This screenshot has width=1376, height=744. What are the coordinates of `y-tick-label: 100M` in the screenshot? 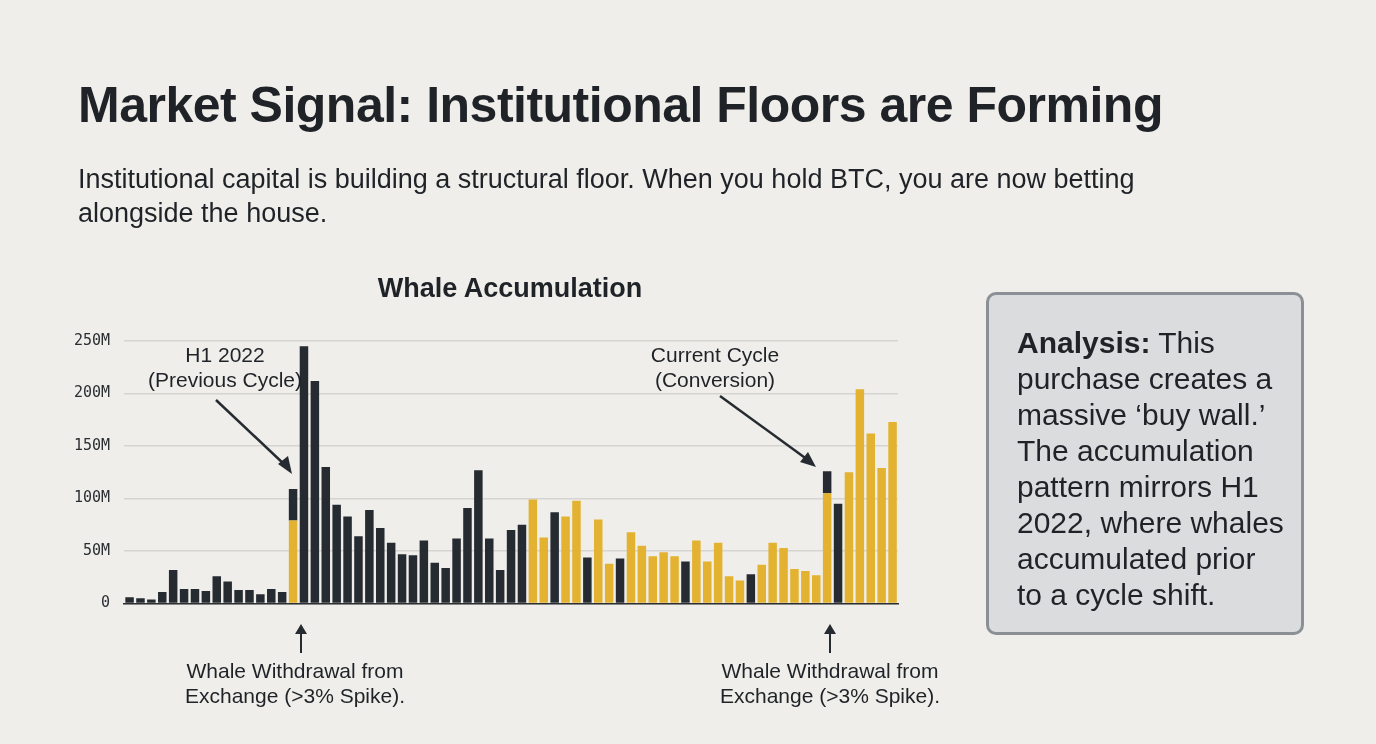 It's located at (92, 497).